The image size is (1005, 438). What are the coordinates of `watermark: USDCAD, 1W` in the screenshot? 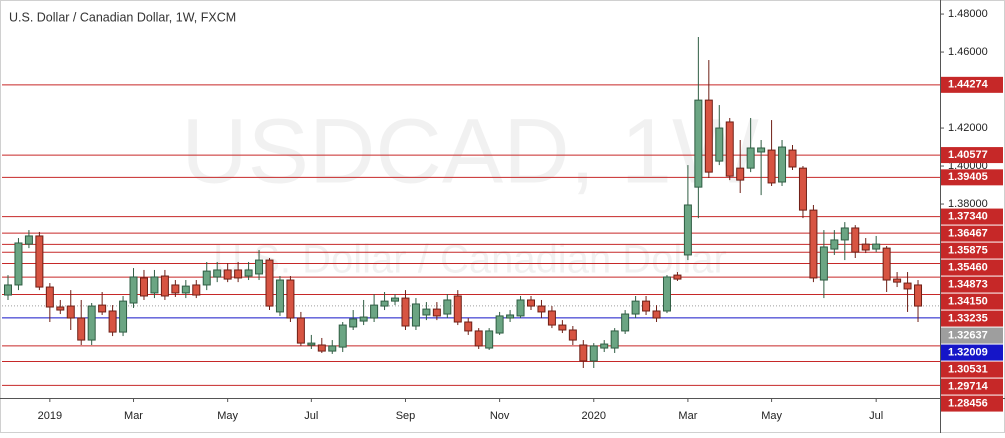 It's located at (470, 151).